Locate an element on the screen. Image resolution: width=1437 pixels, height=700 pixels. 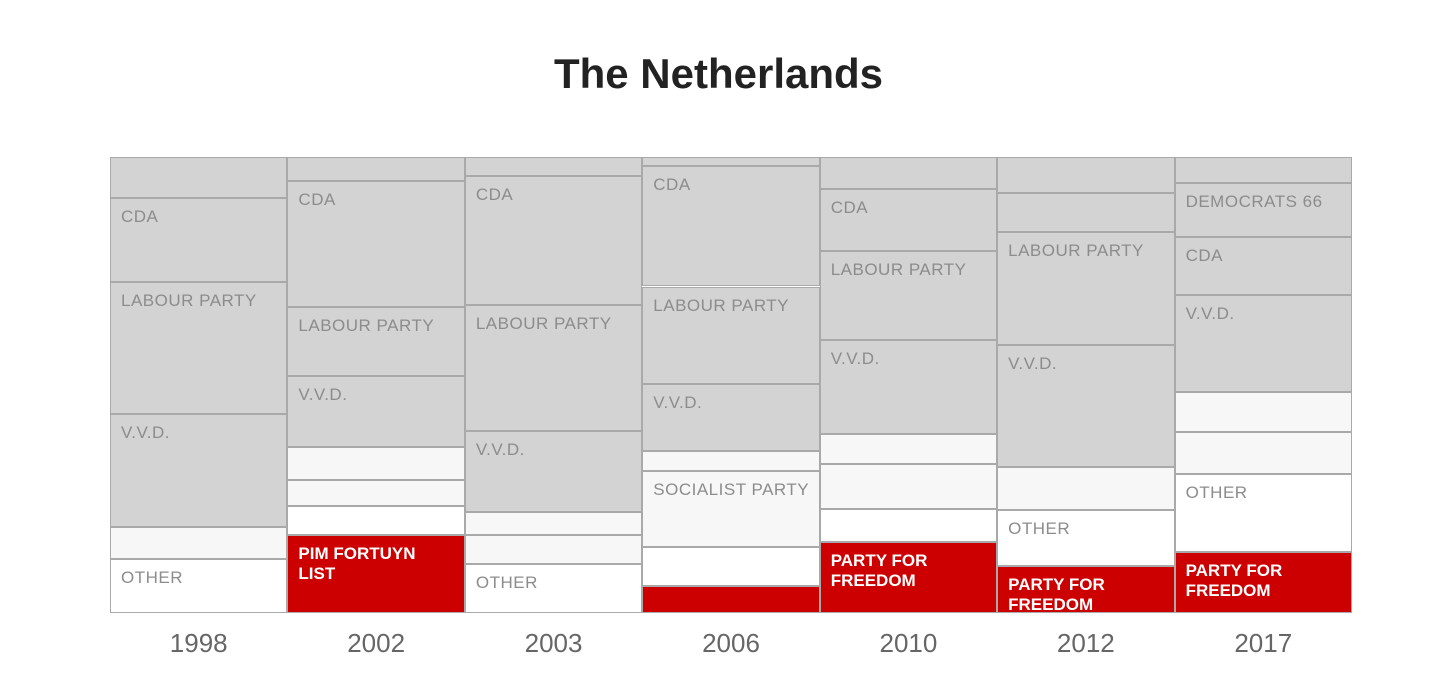
x-tick-label: 1998 is located at coordinates (198, 643).